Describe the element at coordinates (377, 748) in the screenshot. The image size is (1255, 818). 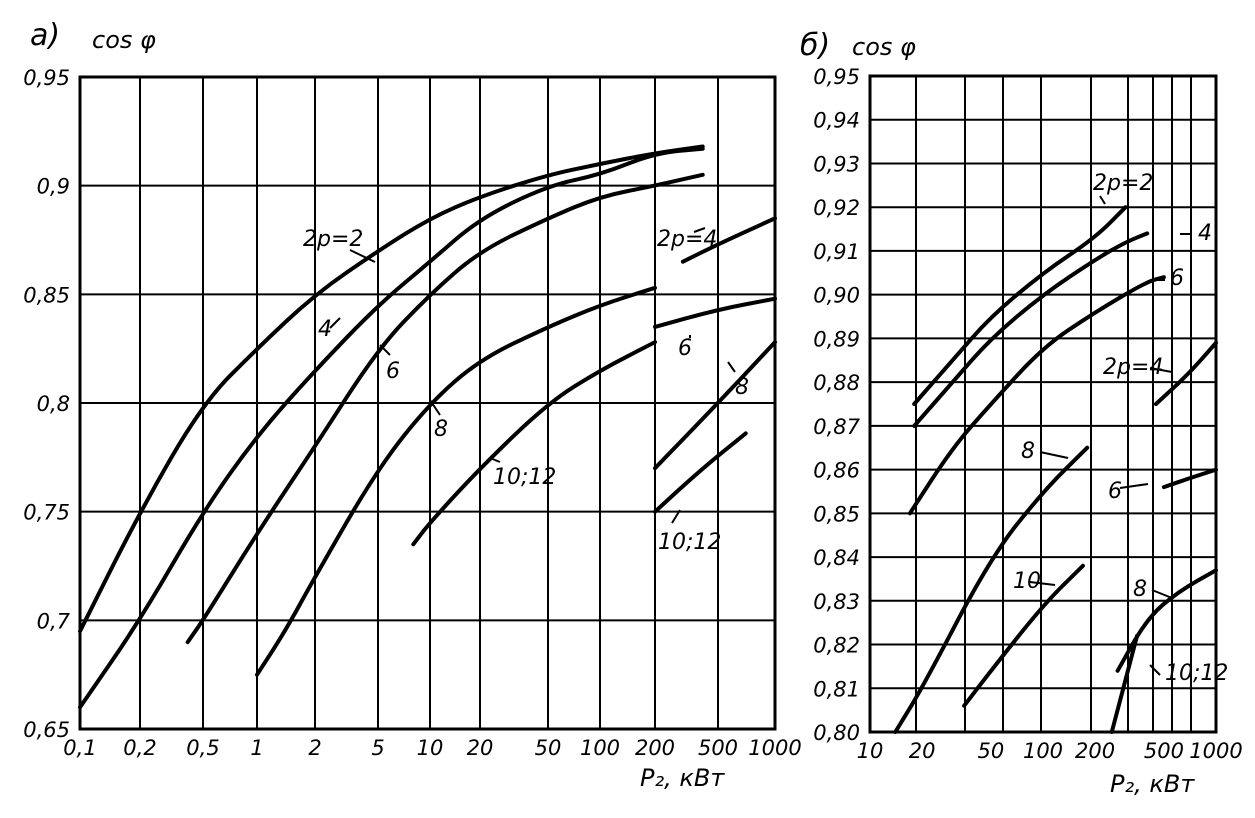
I see `panel-a-x-tick-label: 5` at that location.